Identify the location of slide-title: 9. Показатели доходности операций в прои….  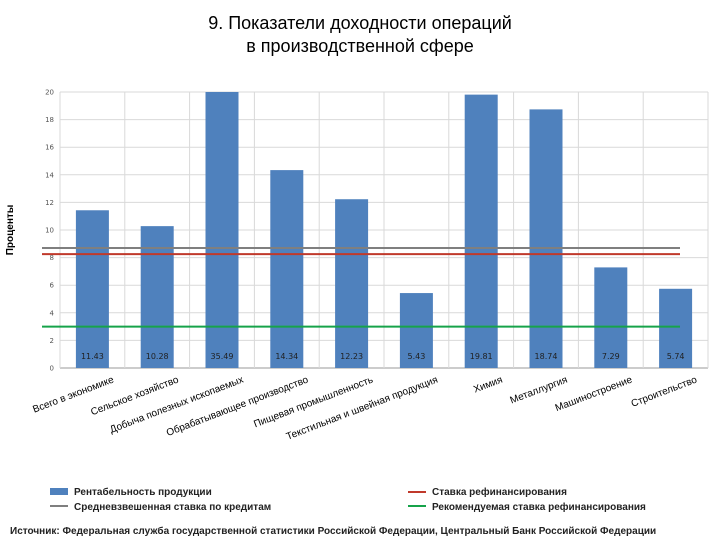
(360, 35).